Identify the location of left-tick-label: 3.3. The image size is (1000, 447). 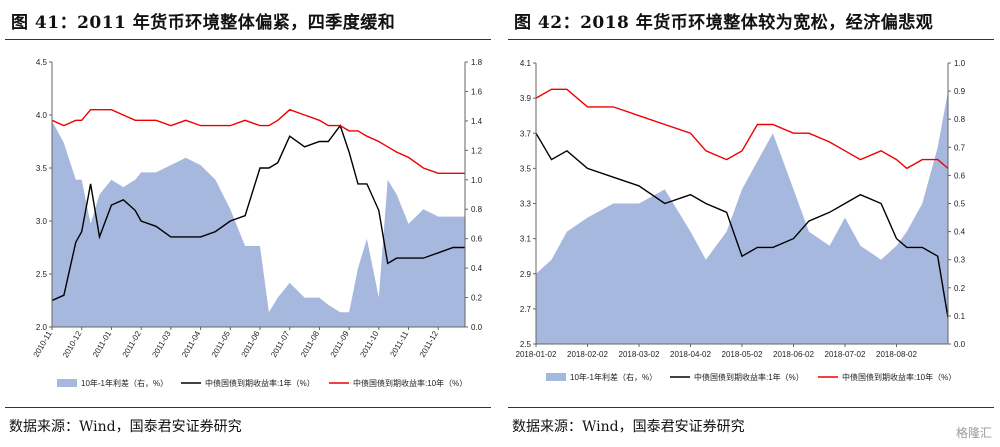
(526, 204).